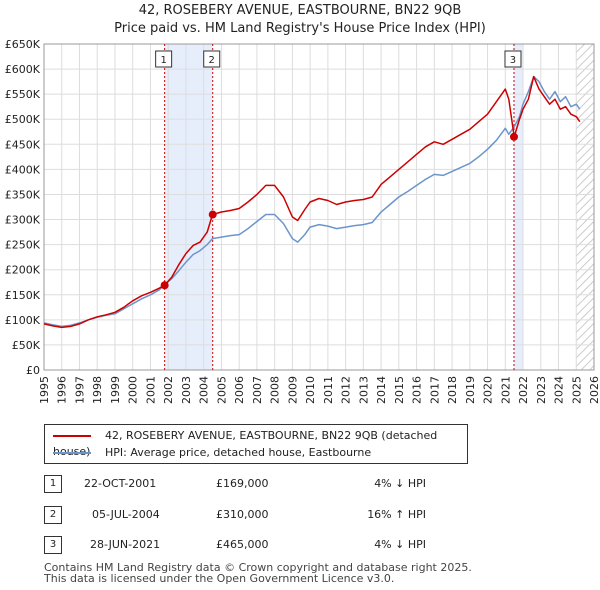 The image size is (600, 590). I want to click on y-tick-label: £250K, so click(23, 245).